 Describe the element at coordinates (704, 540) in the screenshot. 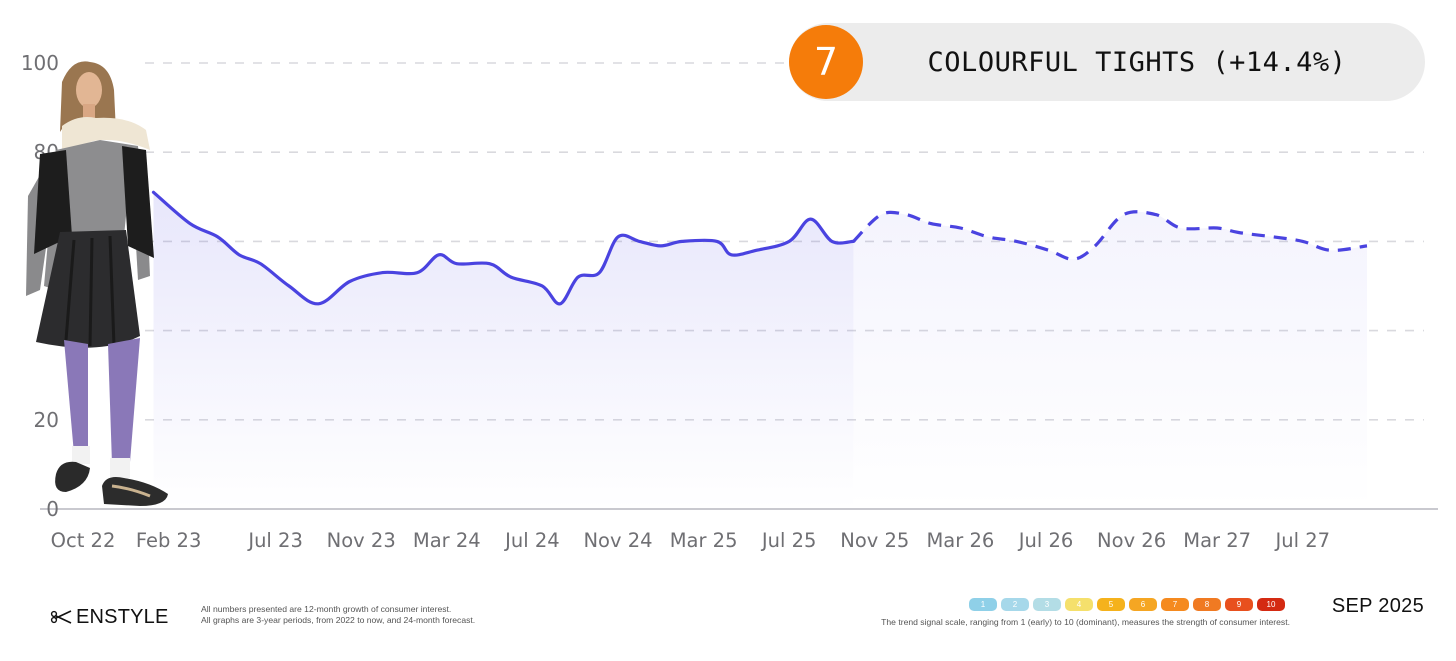

I see `x-tick-label: Mar 25` at that location.